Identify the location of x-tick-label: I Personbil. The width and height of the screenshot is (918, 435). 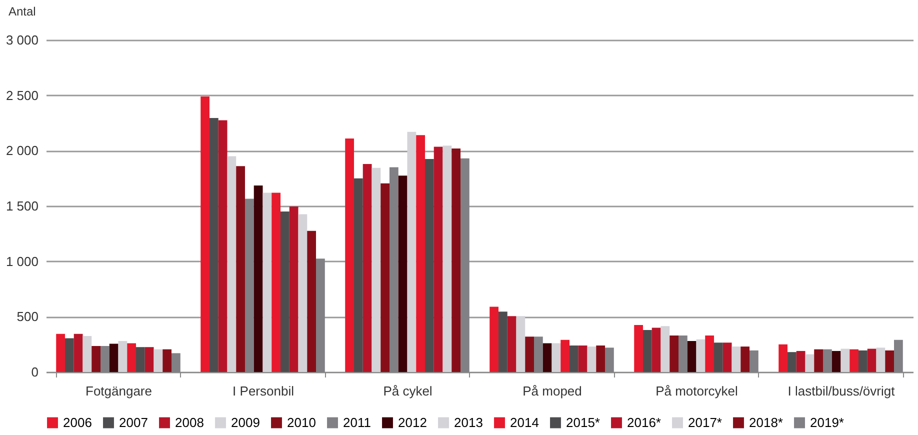
(263, 391).